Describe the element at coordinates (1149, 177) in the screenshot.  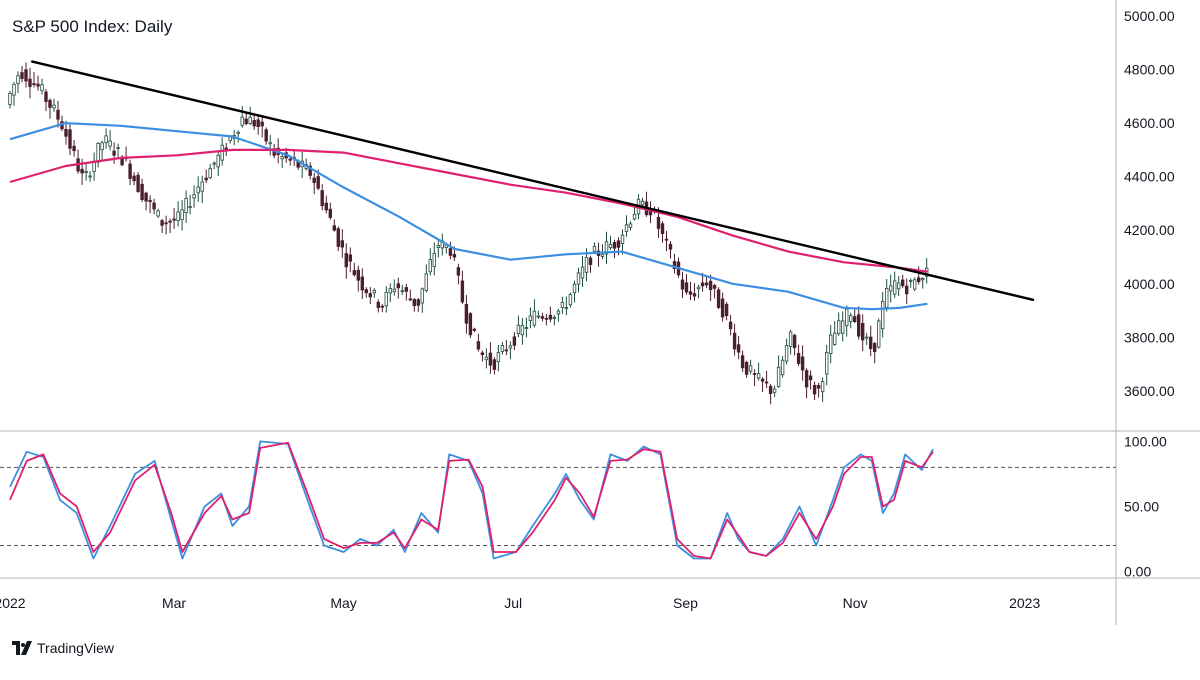
I see `price-tick-label: 4400.00` at that location.